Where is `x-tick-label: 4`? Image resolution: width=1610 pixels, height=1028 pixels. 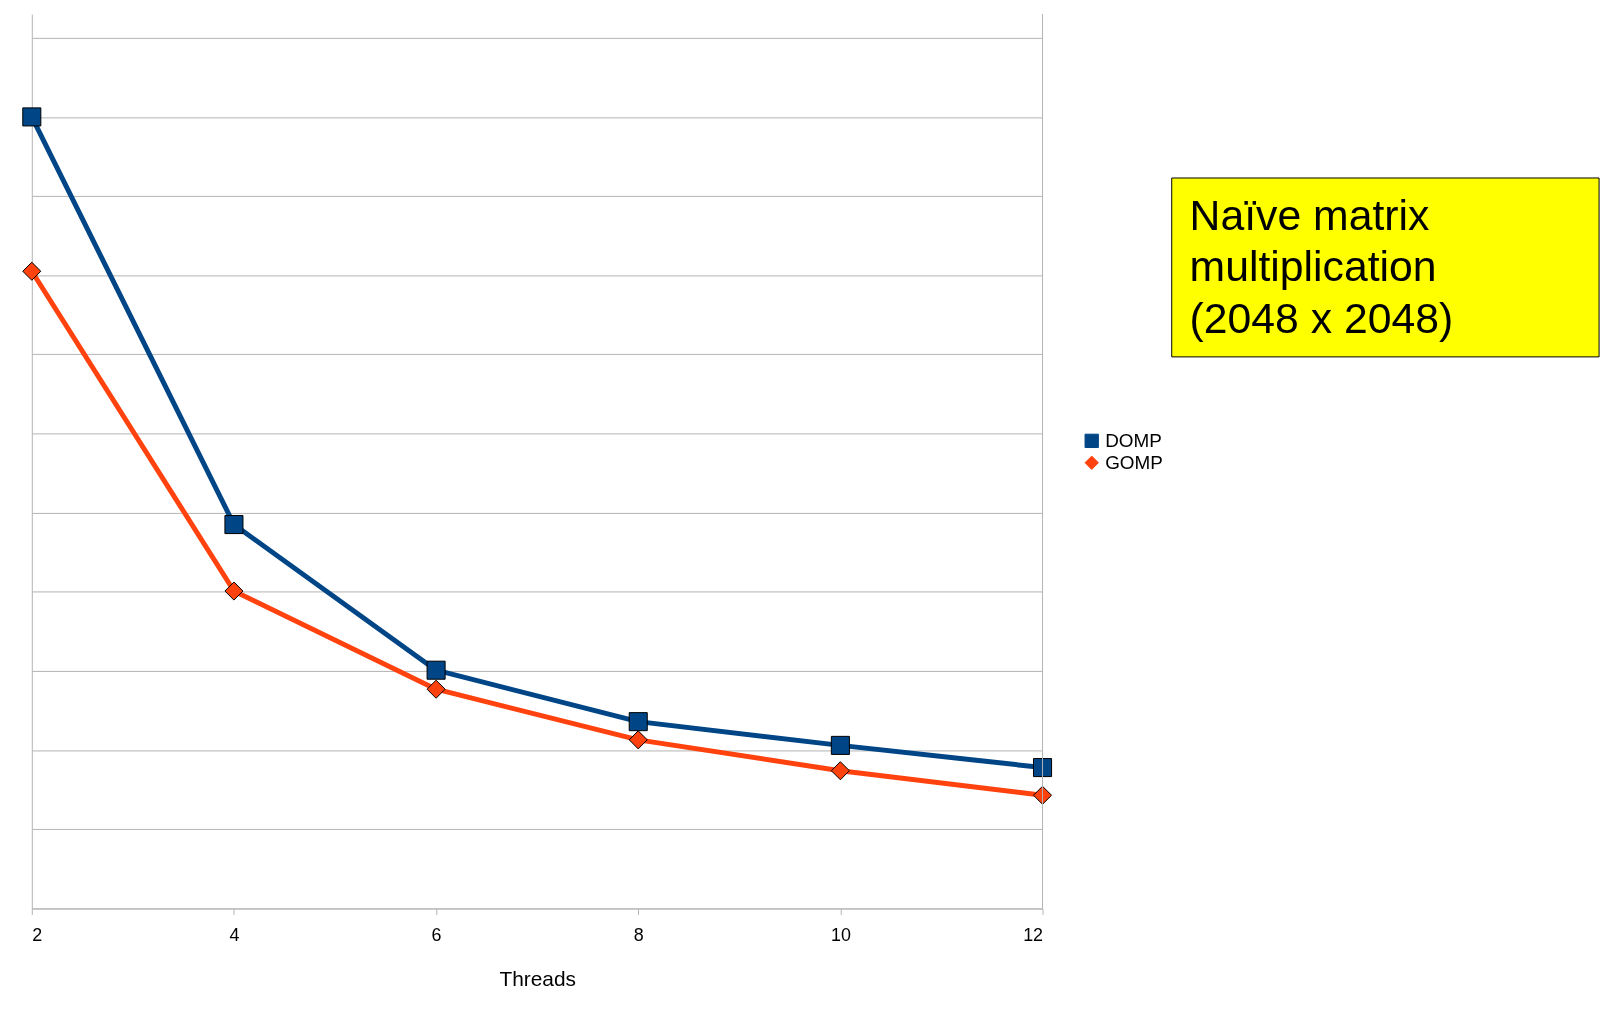
x-tick-label: 4 is located at coordinates (234, 934).